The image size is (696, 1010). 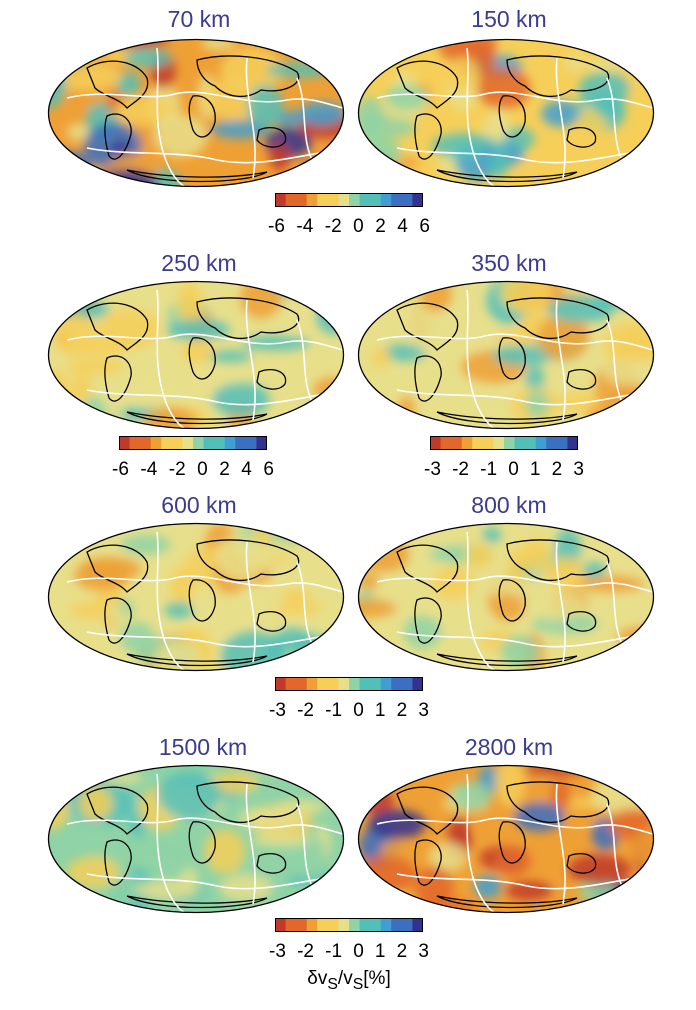 I want to click on map-350km, so click(x=506, y=355).